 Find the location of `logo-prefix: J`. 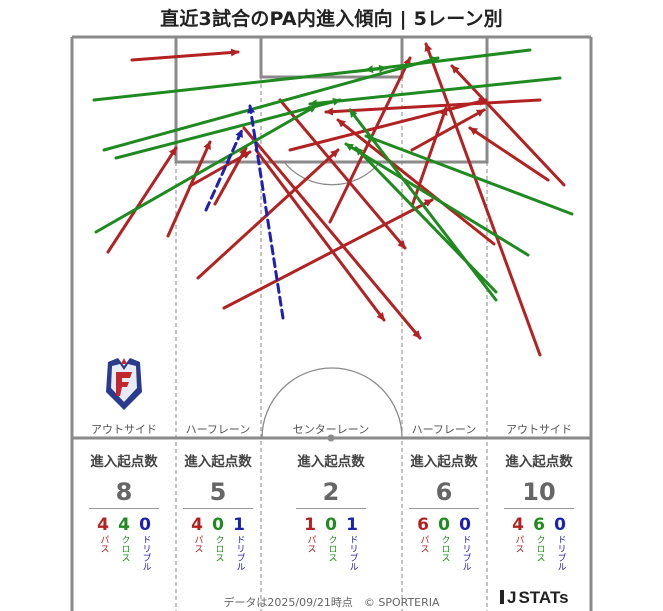

logo-prefix: J is located at coordinates (512, 597).